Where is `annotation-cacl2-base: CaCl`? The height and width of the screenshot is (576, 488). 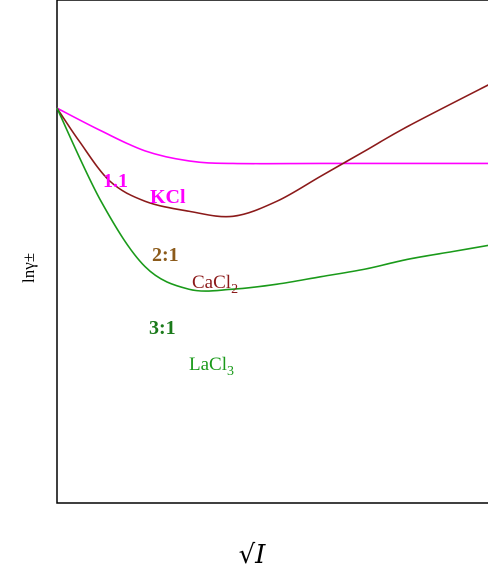 annotation-cacl2-base: CaCl is located at coordinates (211, 282).